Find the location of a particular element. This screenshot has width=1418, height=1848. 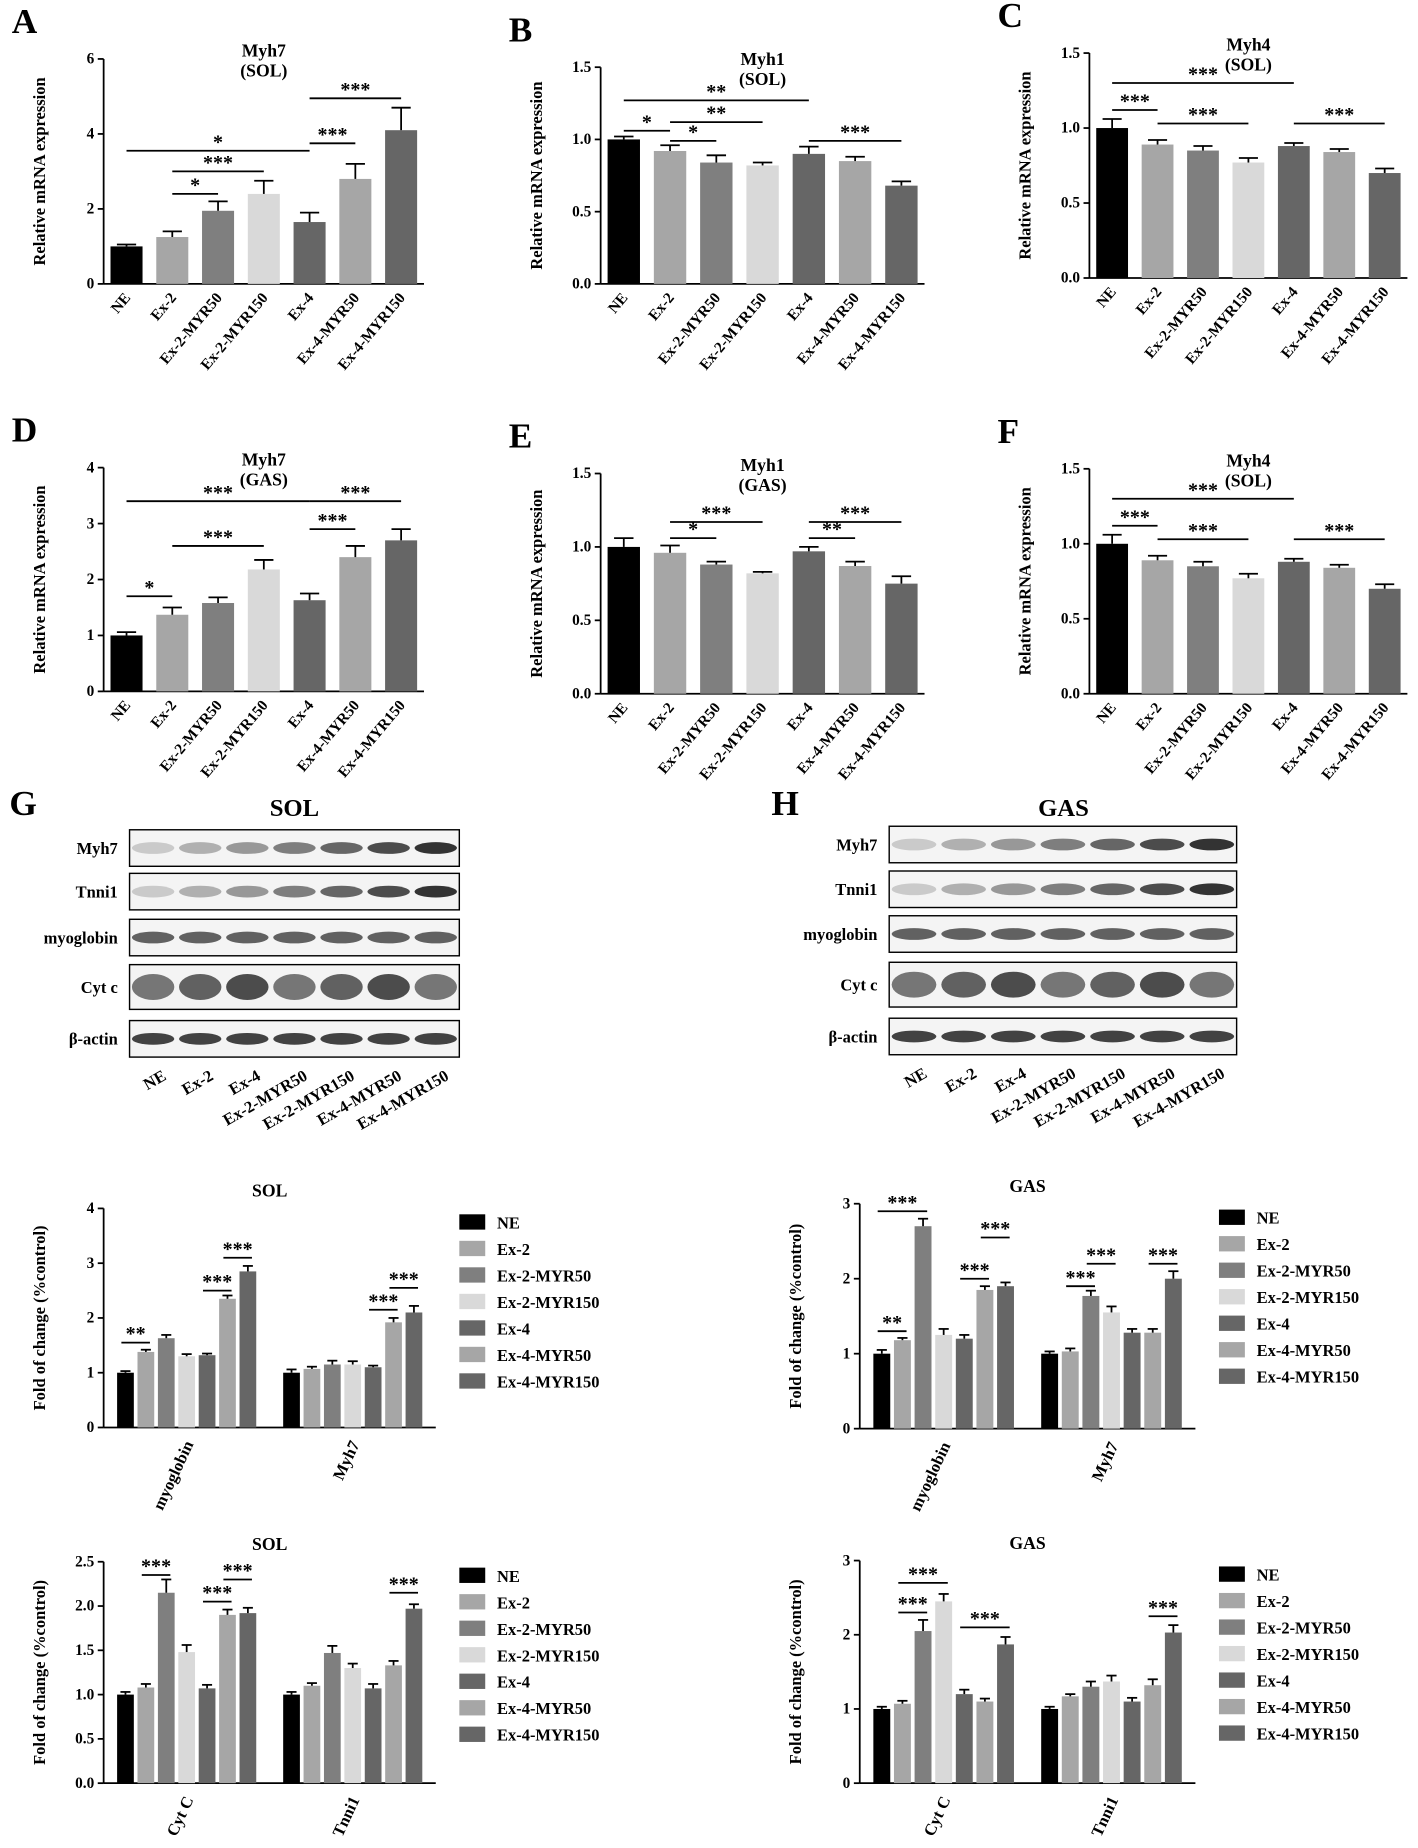

y-tick-label: 1.5 is located at coordinates (581, 473).